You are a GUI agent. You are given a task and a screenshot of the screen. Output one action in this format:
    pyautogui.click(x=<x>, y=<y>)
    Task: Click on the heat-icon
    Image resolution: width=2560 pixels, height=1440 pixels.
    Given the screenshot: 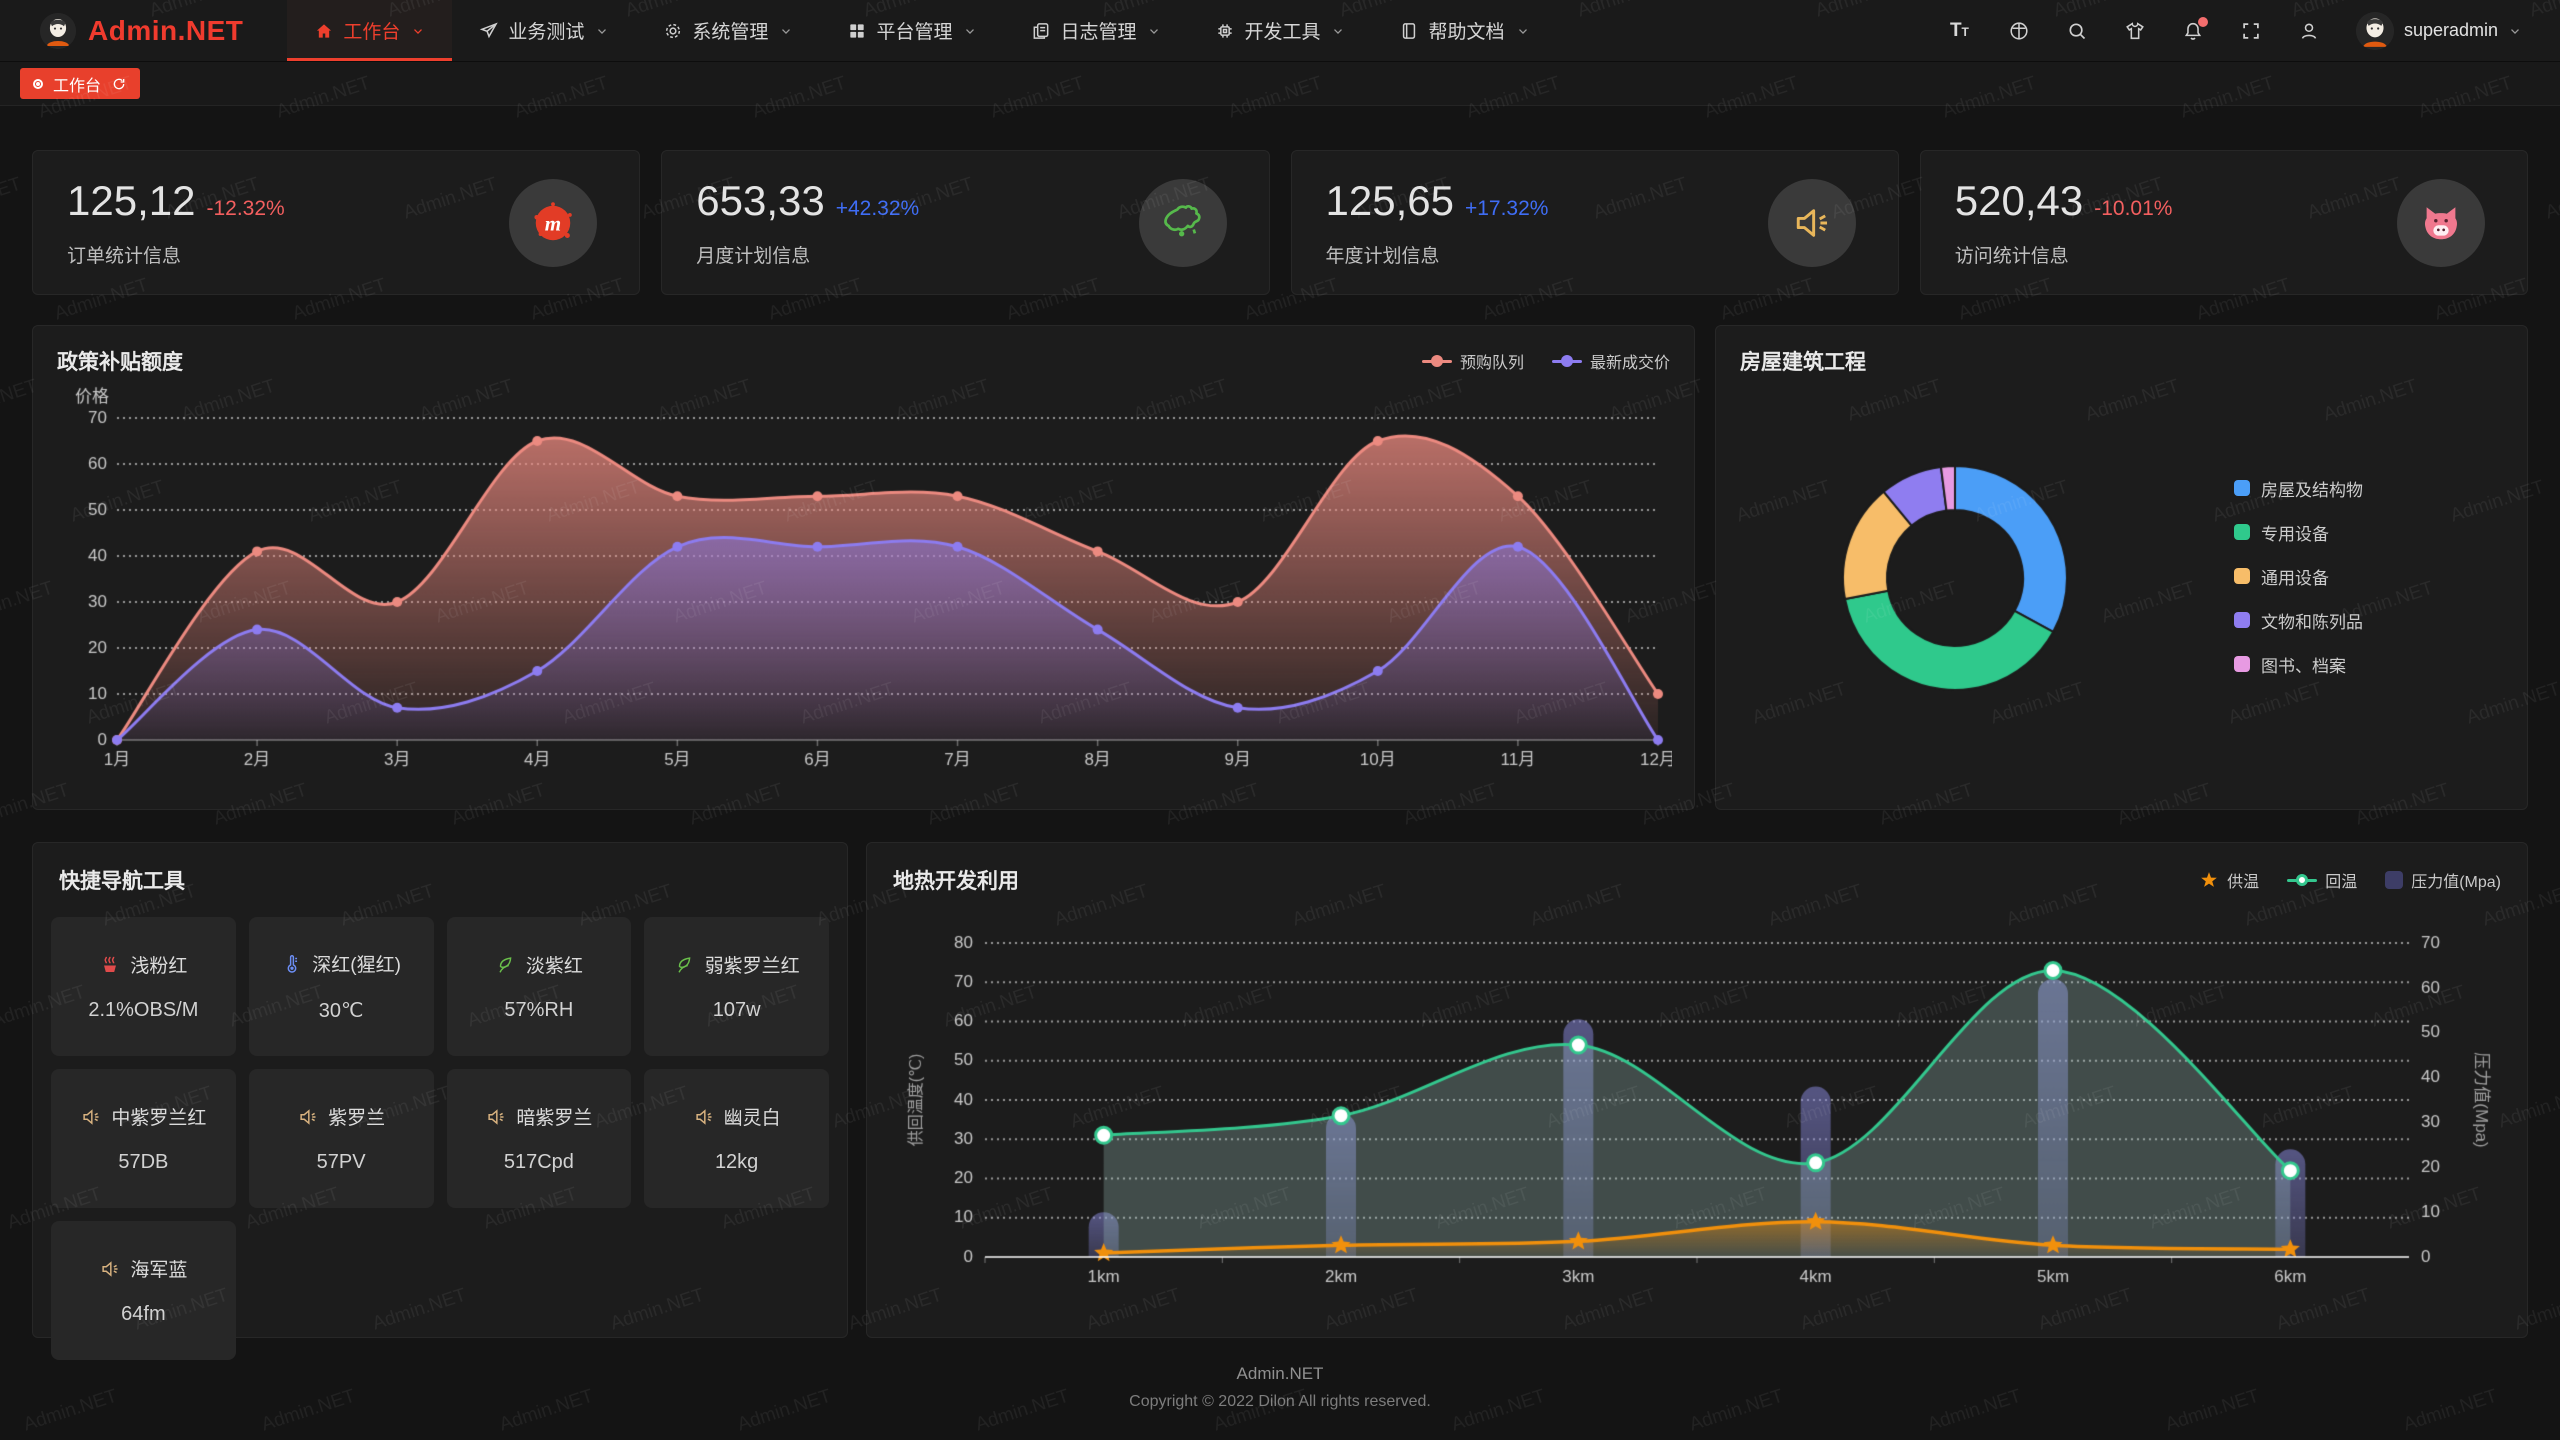 What is the action you would take?
    pyautogui.click(x=110, y=965)
    